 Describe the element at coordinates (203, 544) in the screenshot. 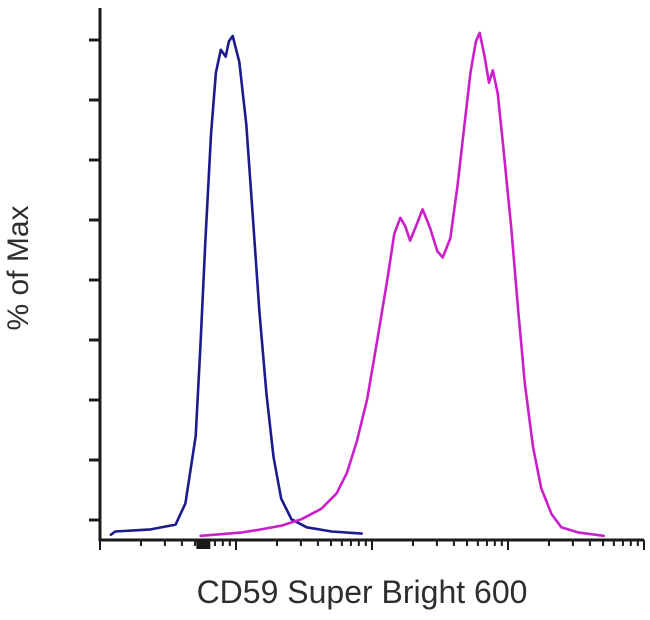

I see `x-axis-bold-tick` at that location.